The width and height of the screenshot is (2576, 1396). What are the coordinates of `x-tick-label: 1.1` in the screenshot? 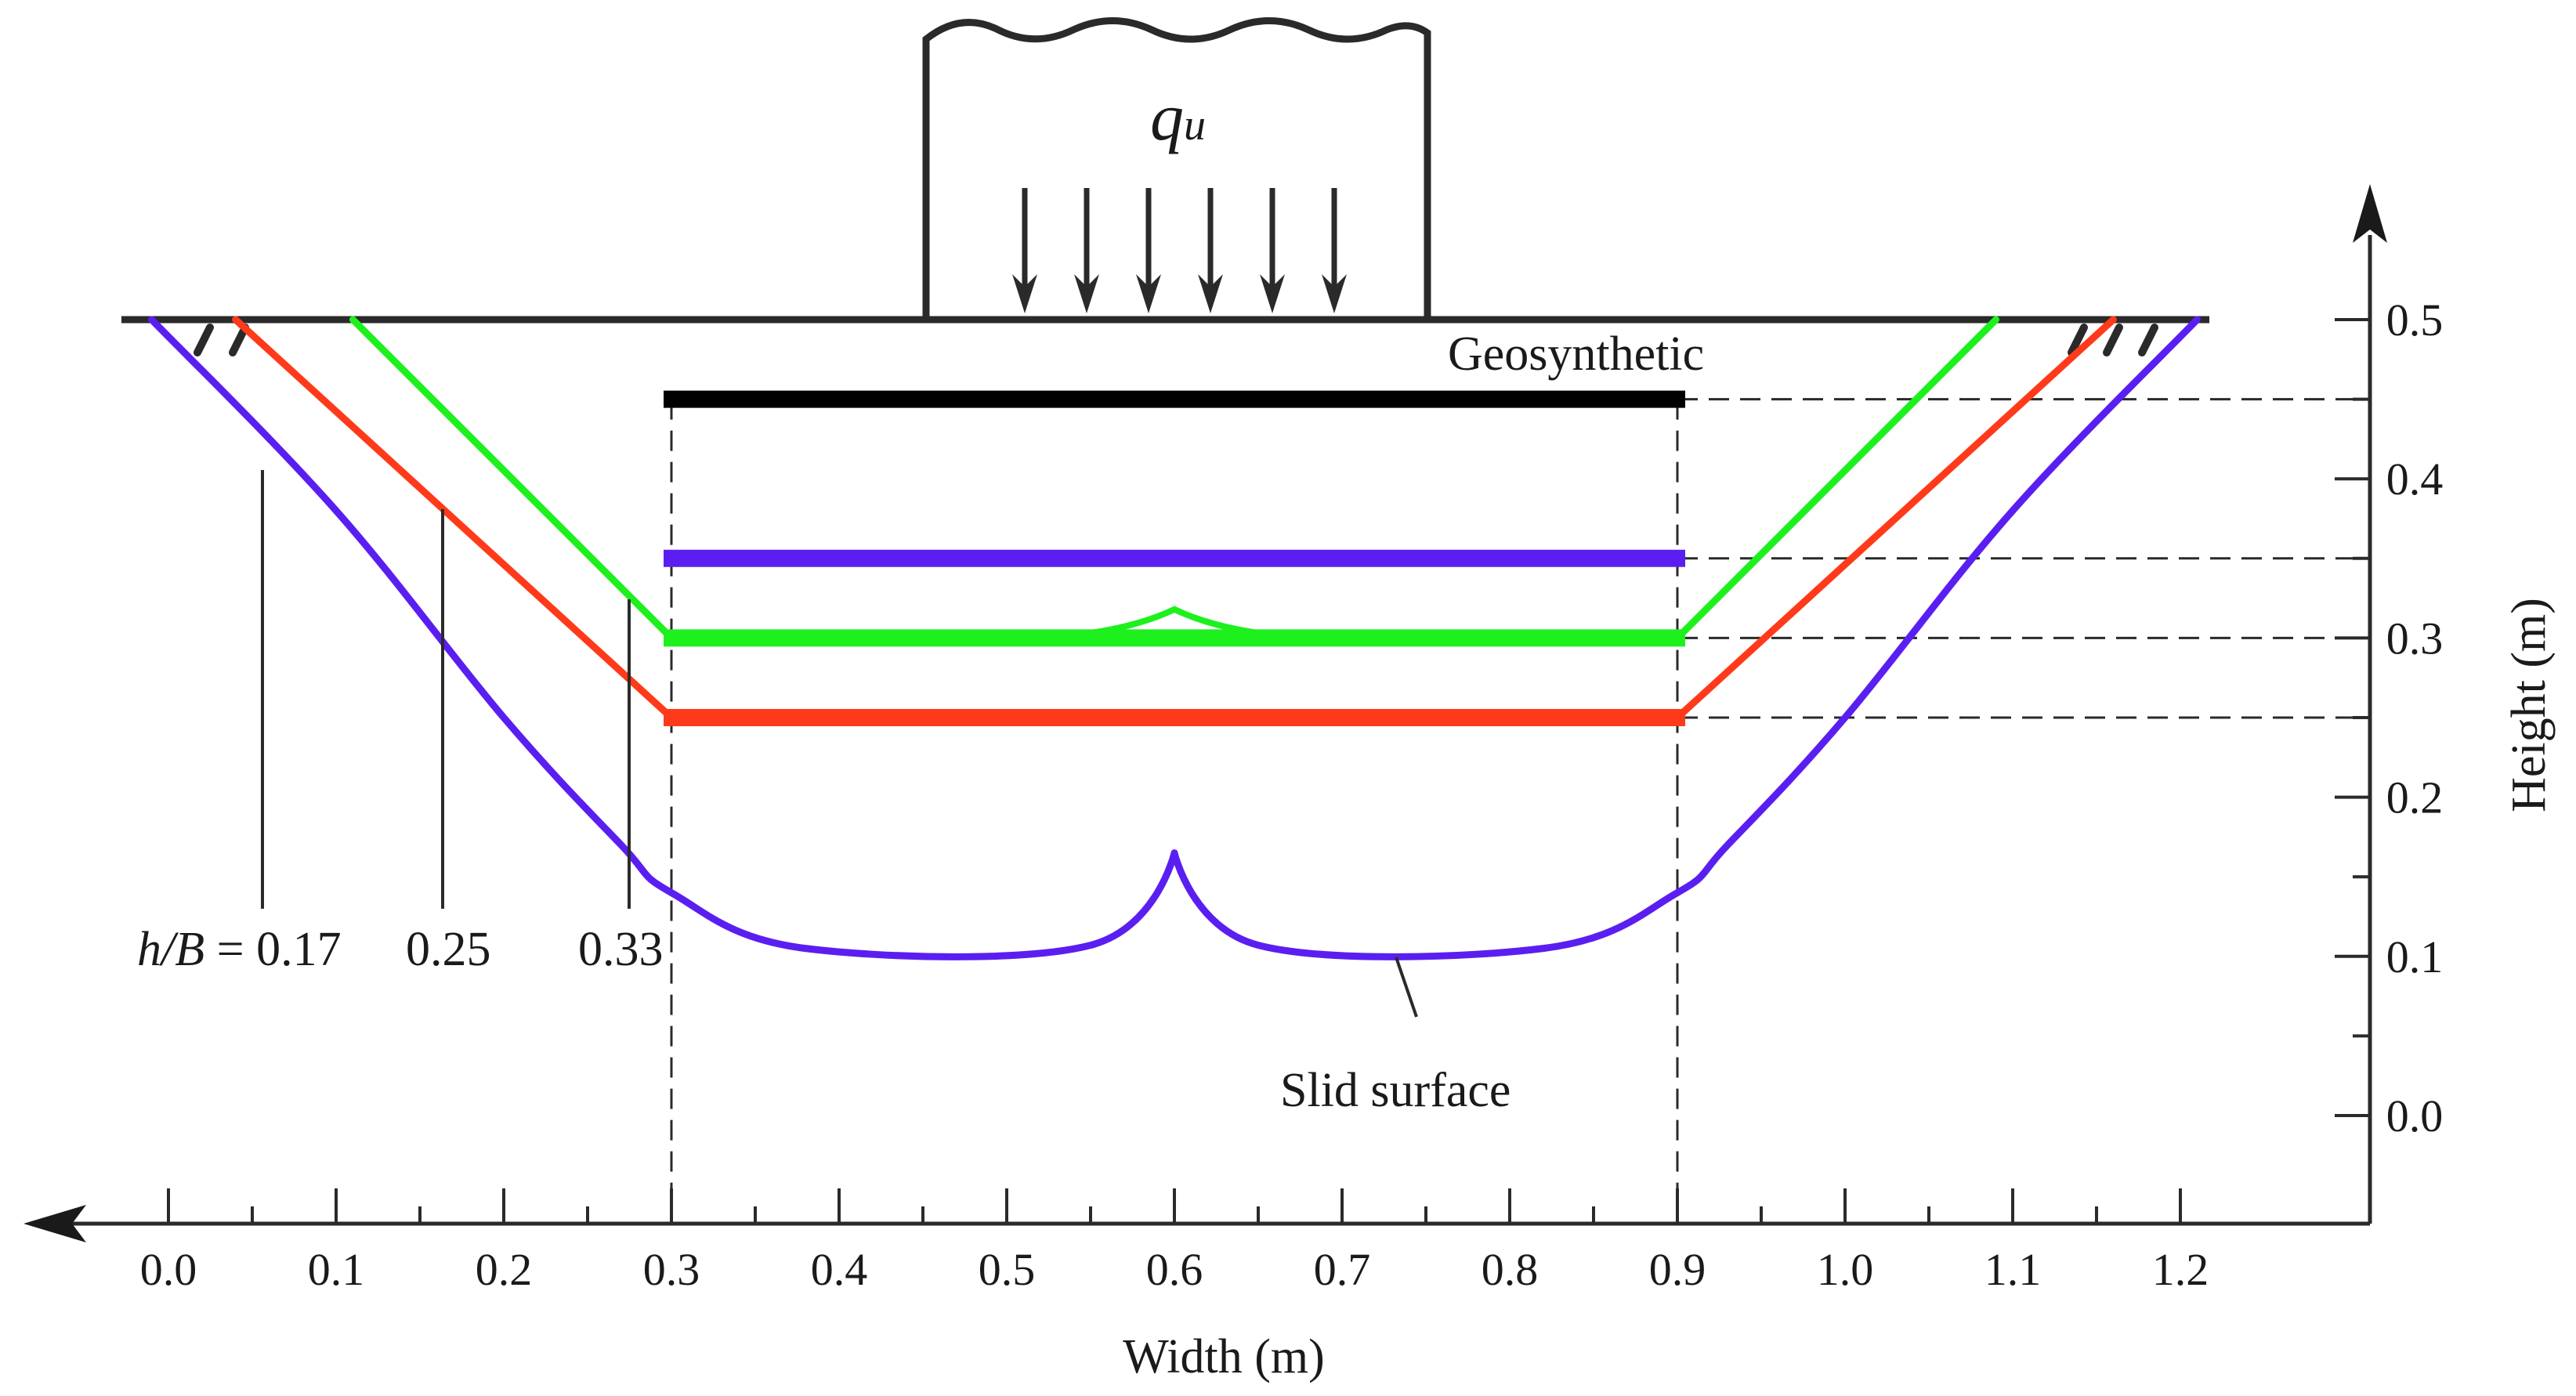 It's located at (2013, 1269).